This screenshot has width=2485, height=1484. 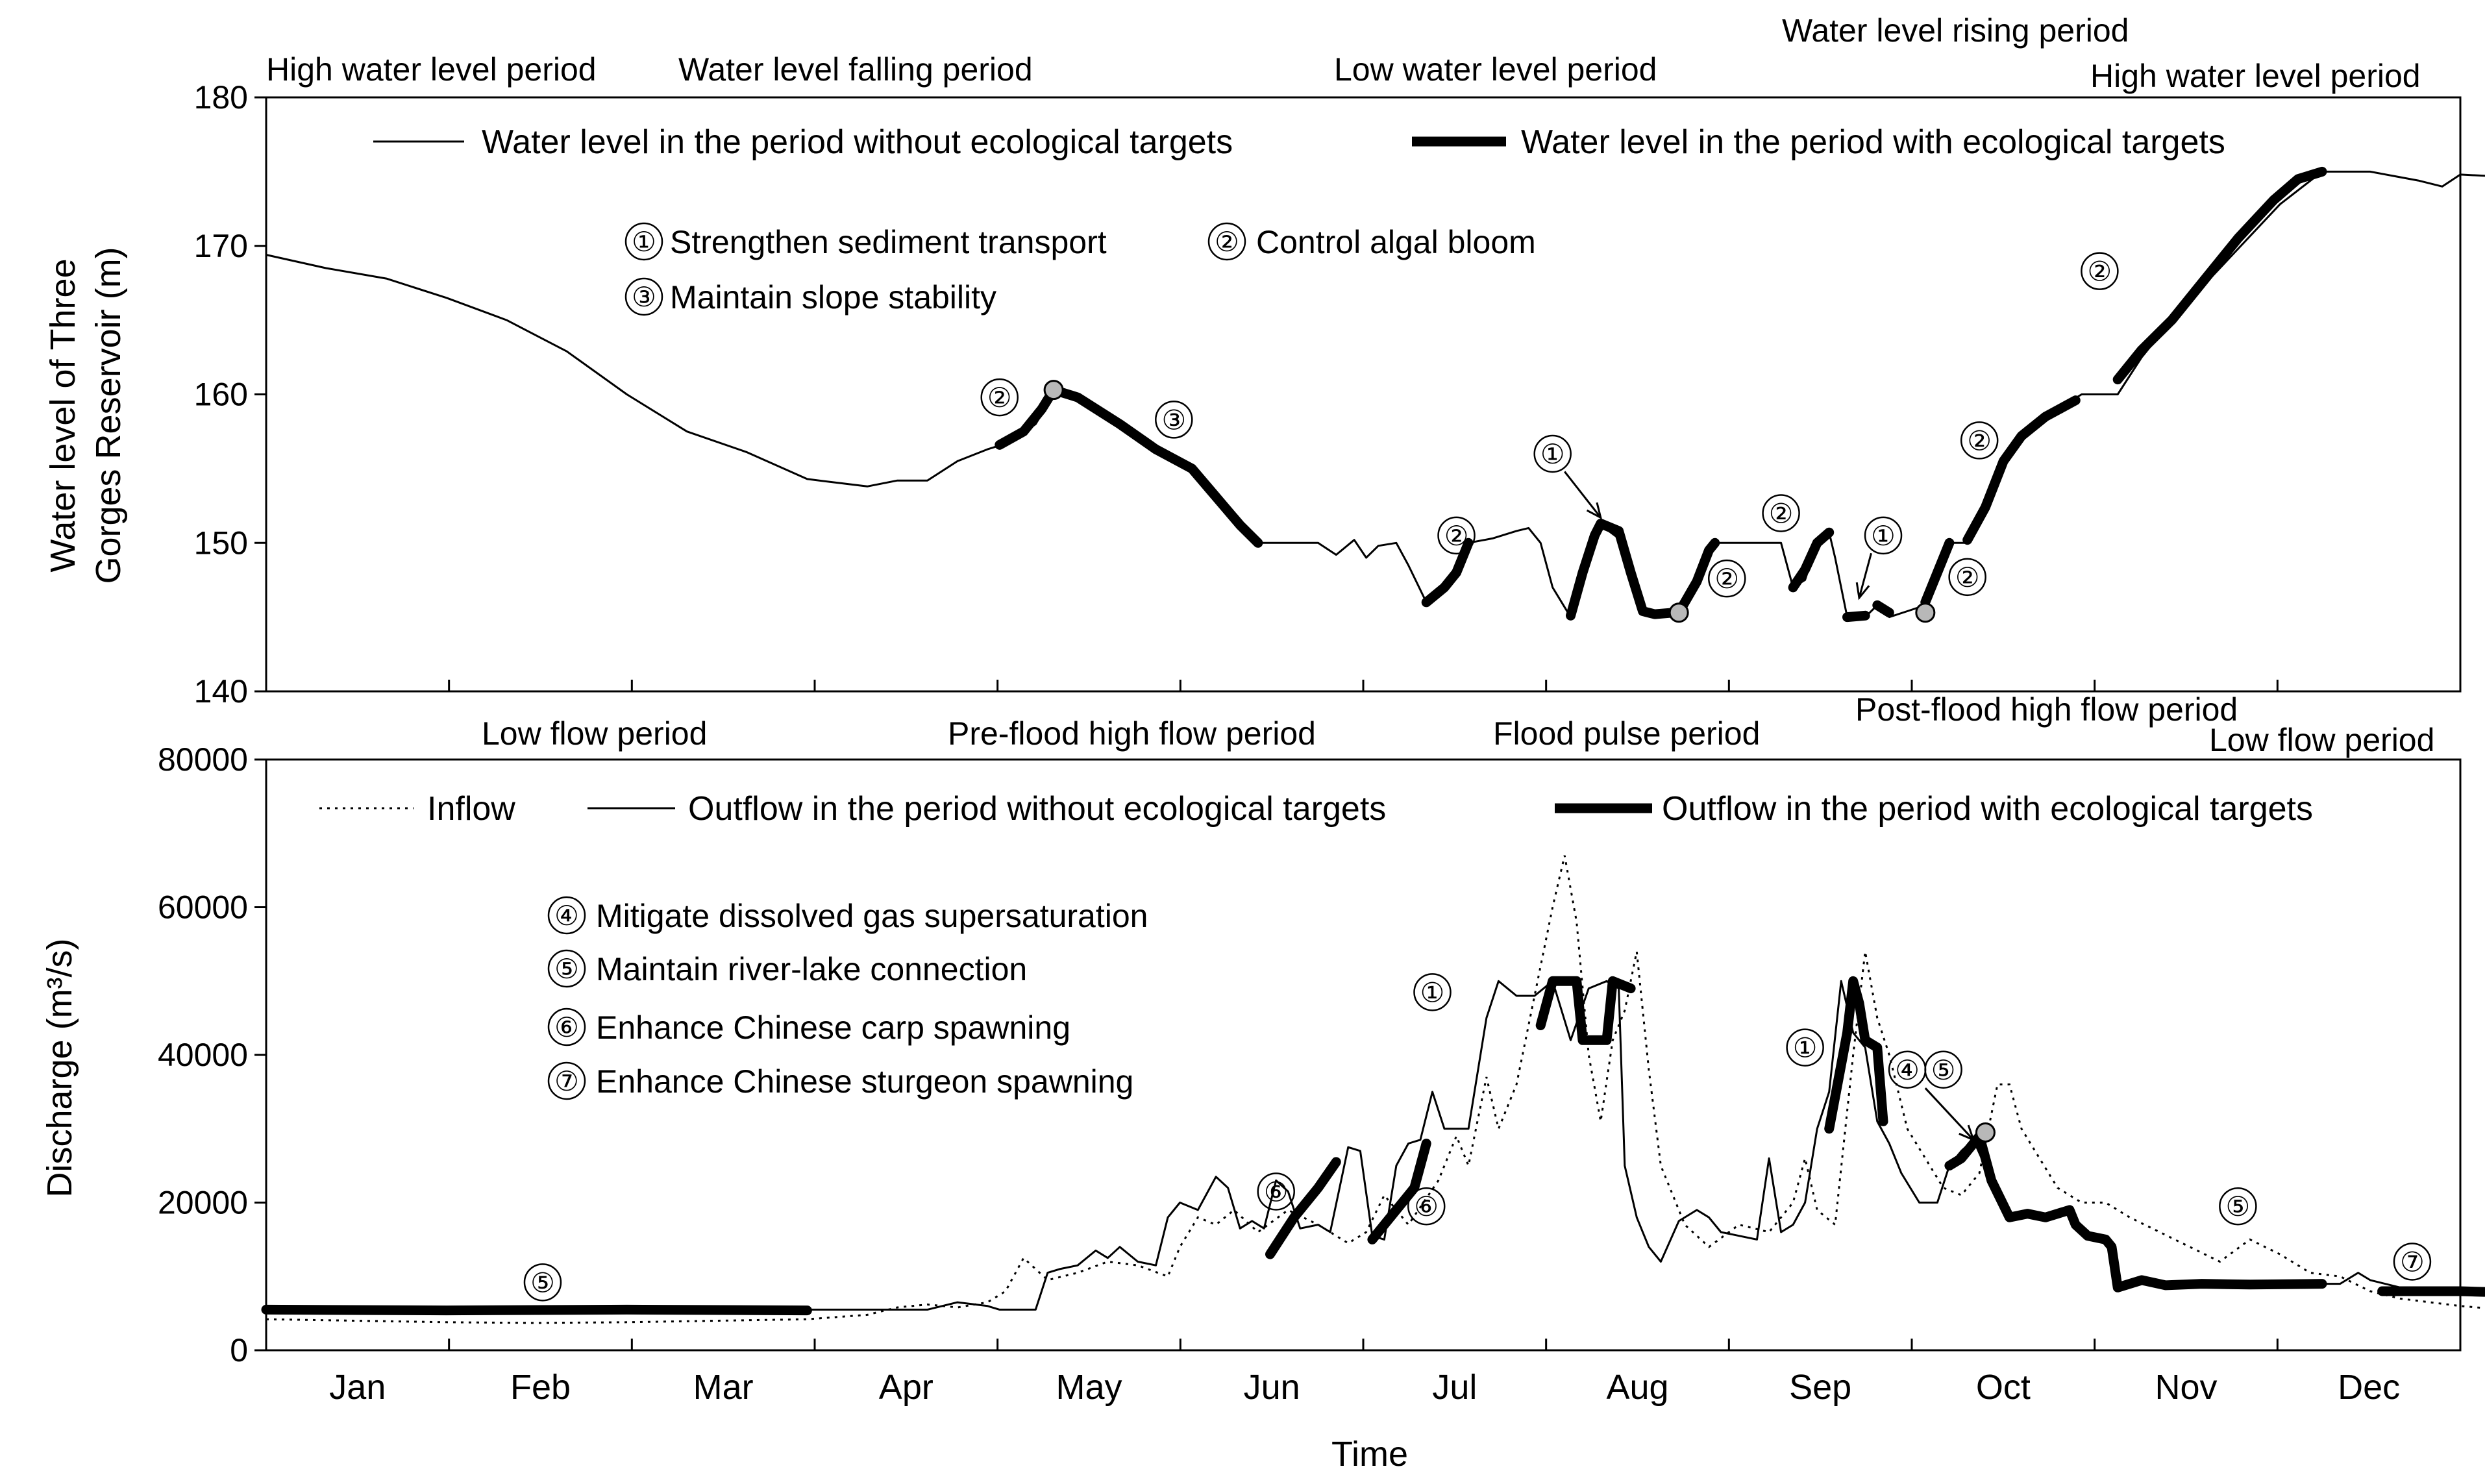 What do you see at coordinates (566, 1027) in the screenshot?
I see `q-target-num: ⑥` at bounding box center [566, 1027].